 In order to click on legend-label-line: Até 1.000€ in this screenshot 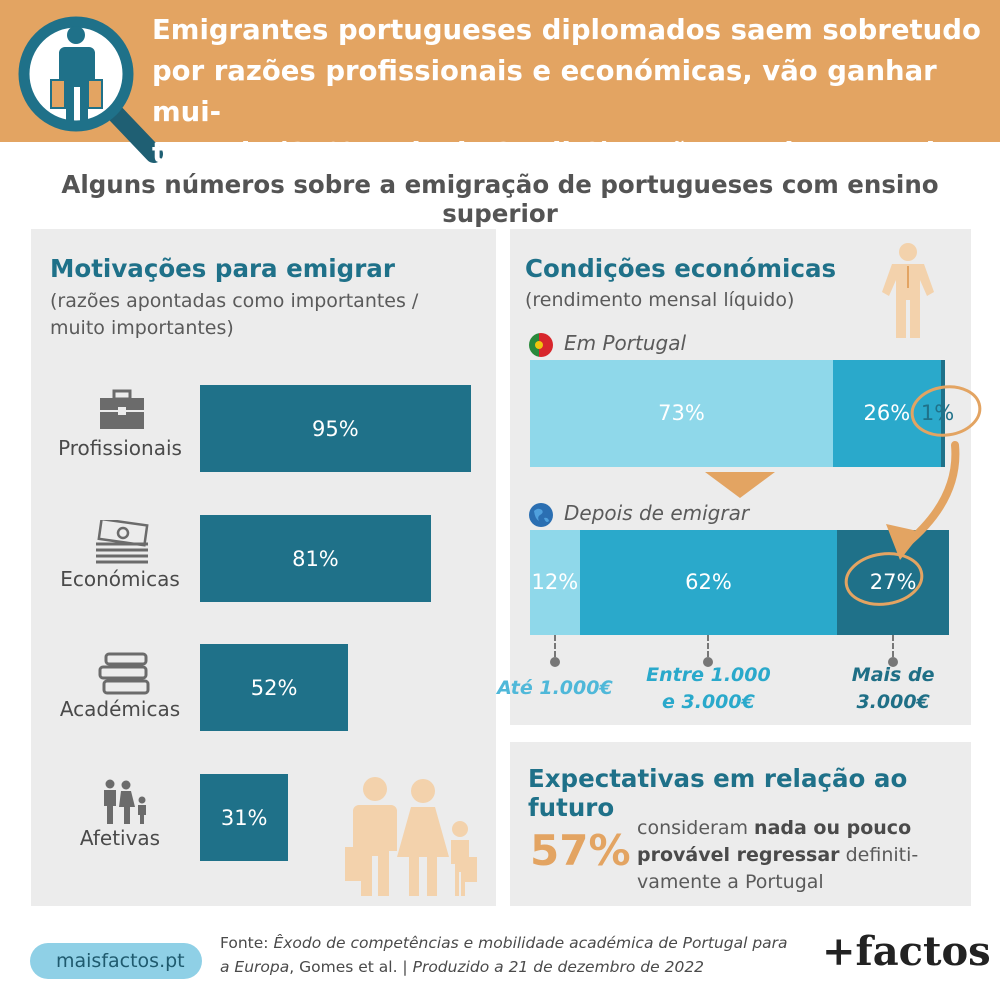, I will do `click(555, 688)`.